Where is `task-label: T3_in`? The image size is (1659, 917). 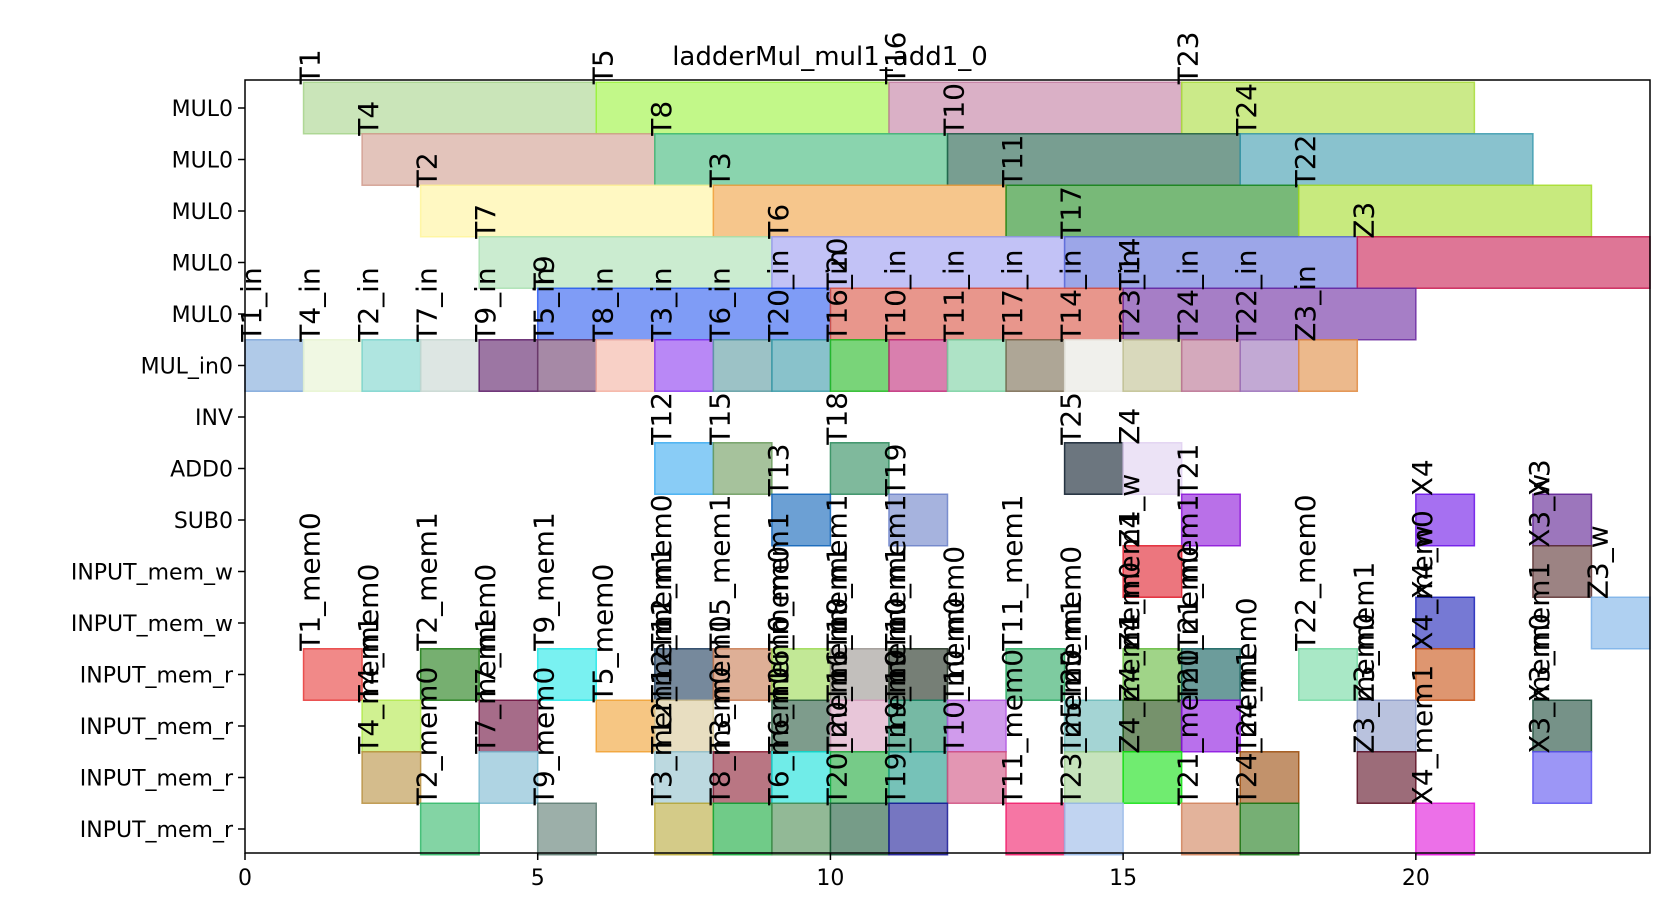
task-label: T3_in is located at coordinates (661, 304).